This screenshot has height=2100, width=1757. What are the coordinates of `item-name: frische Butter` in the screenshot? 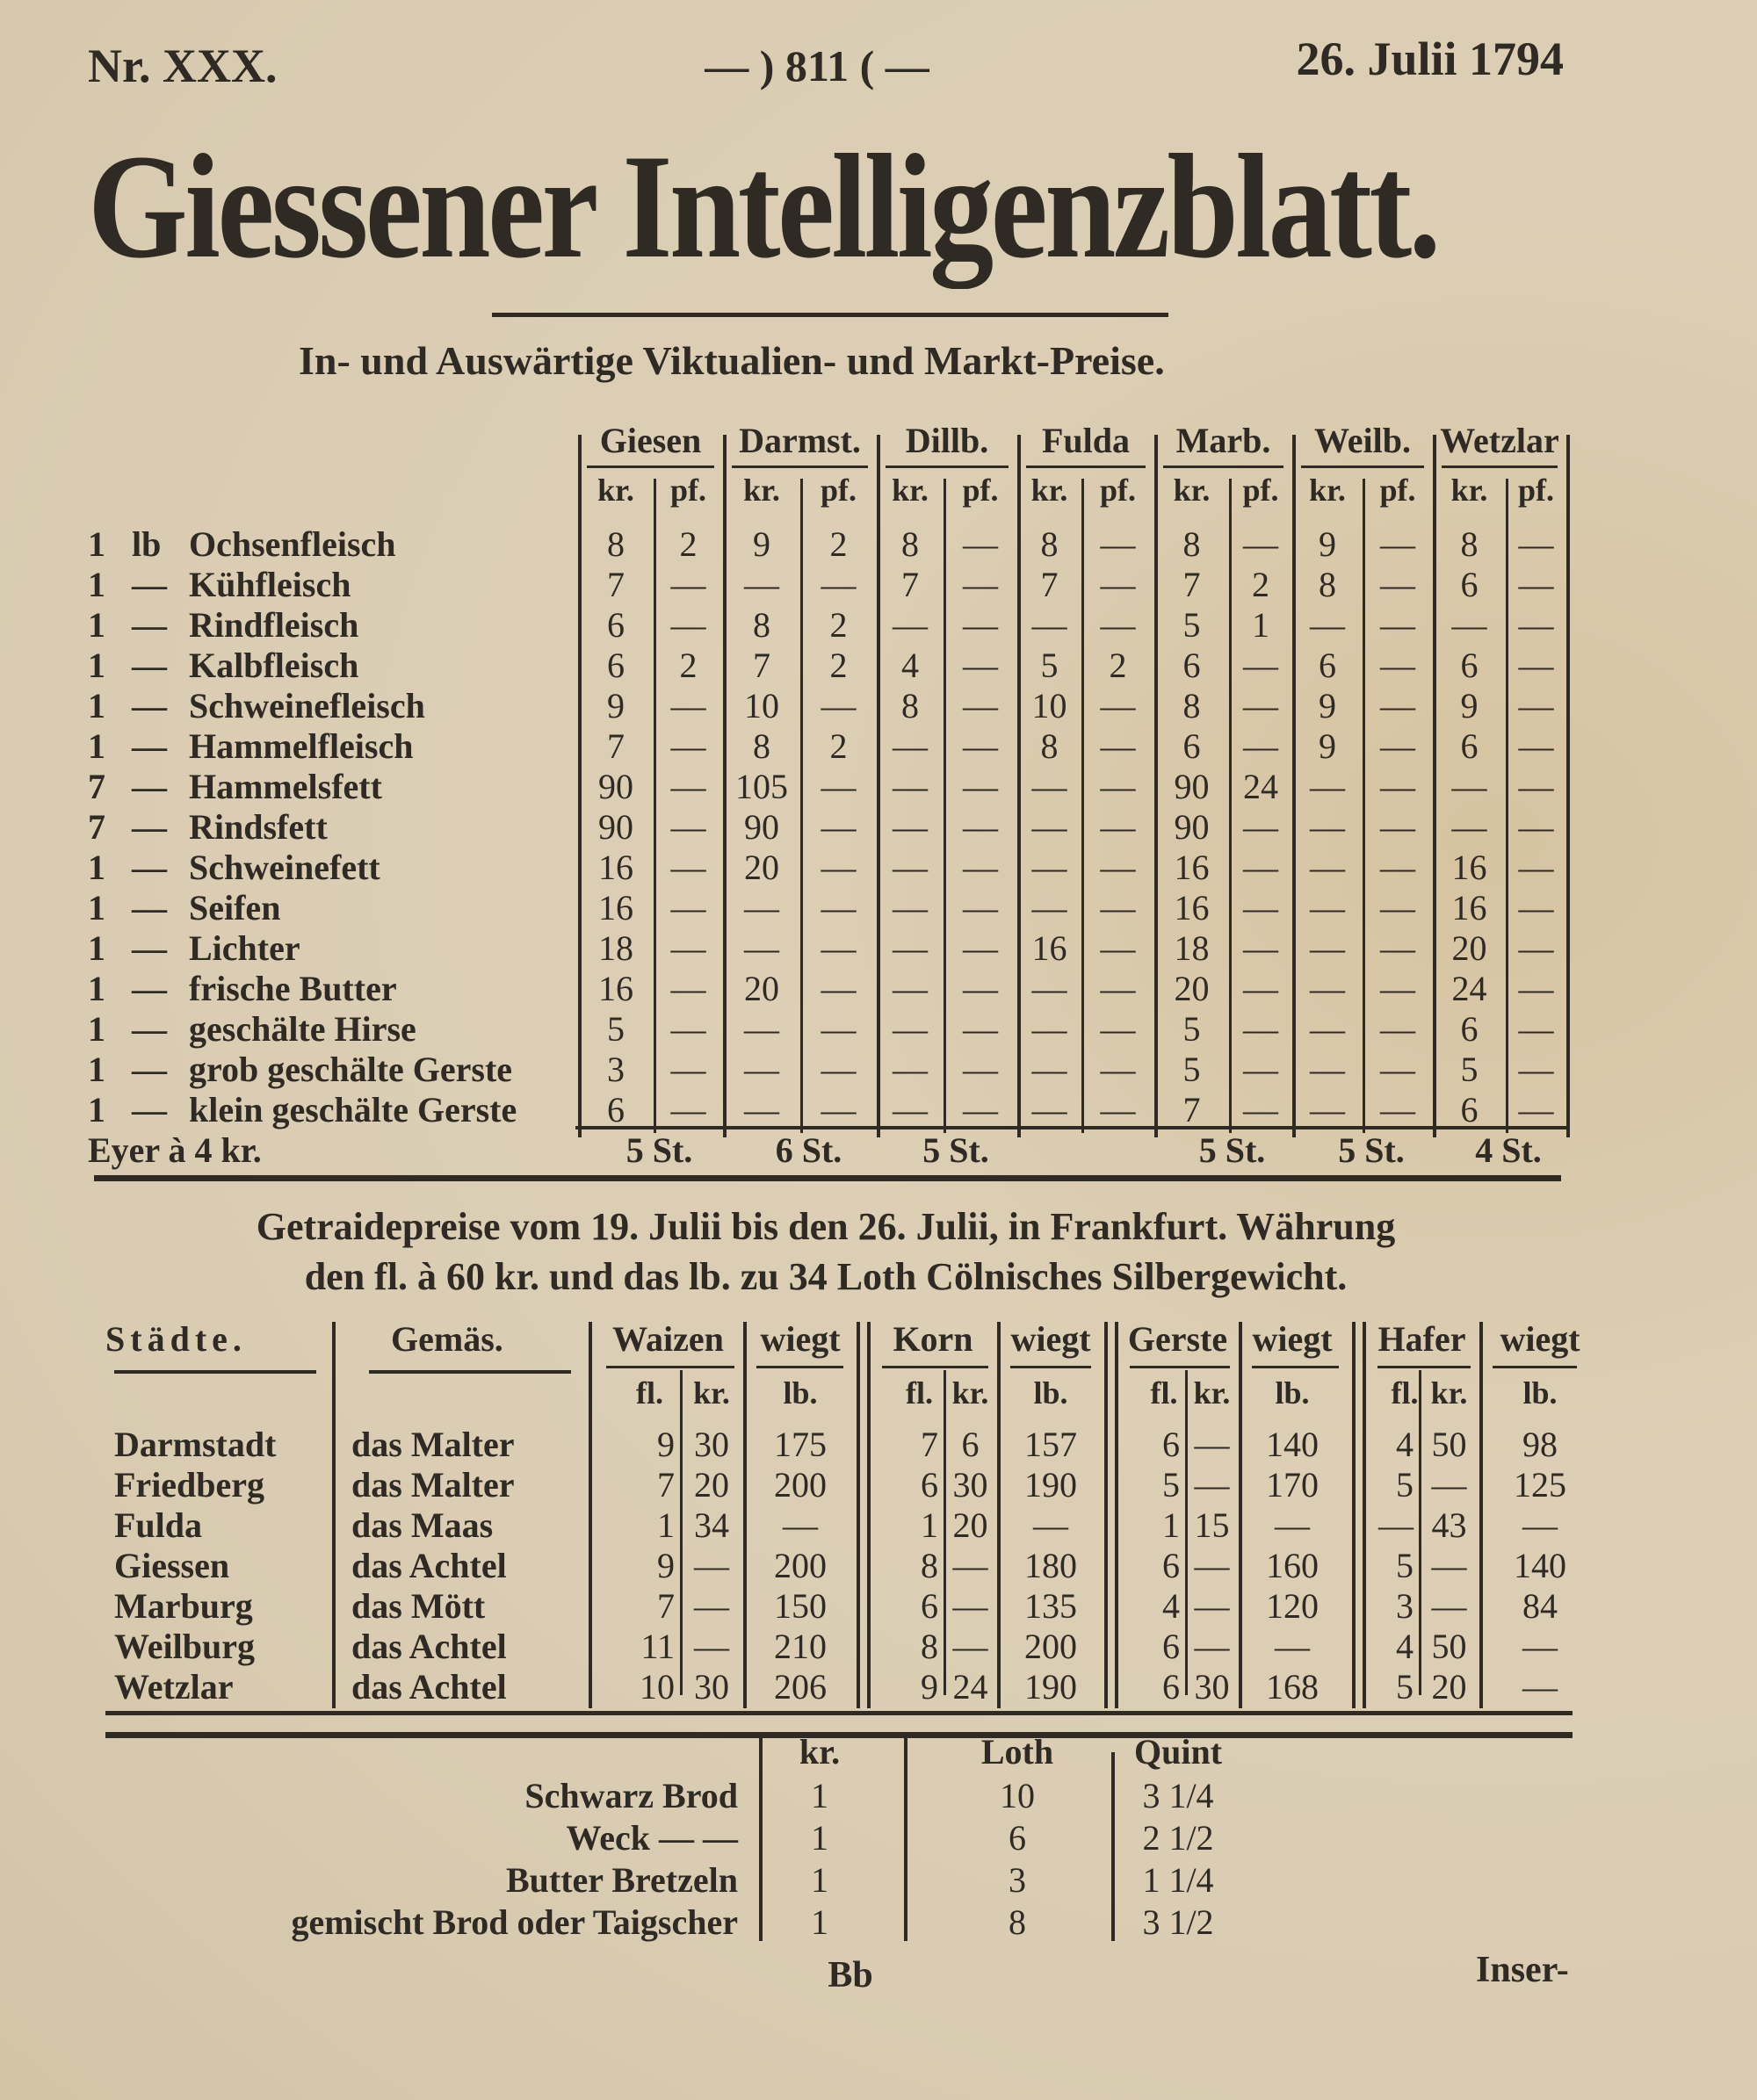 It's located at (293, 988).